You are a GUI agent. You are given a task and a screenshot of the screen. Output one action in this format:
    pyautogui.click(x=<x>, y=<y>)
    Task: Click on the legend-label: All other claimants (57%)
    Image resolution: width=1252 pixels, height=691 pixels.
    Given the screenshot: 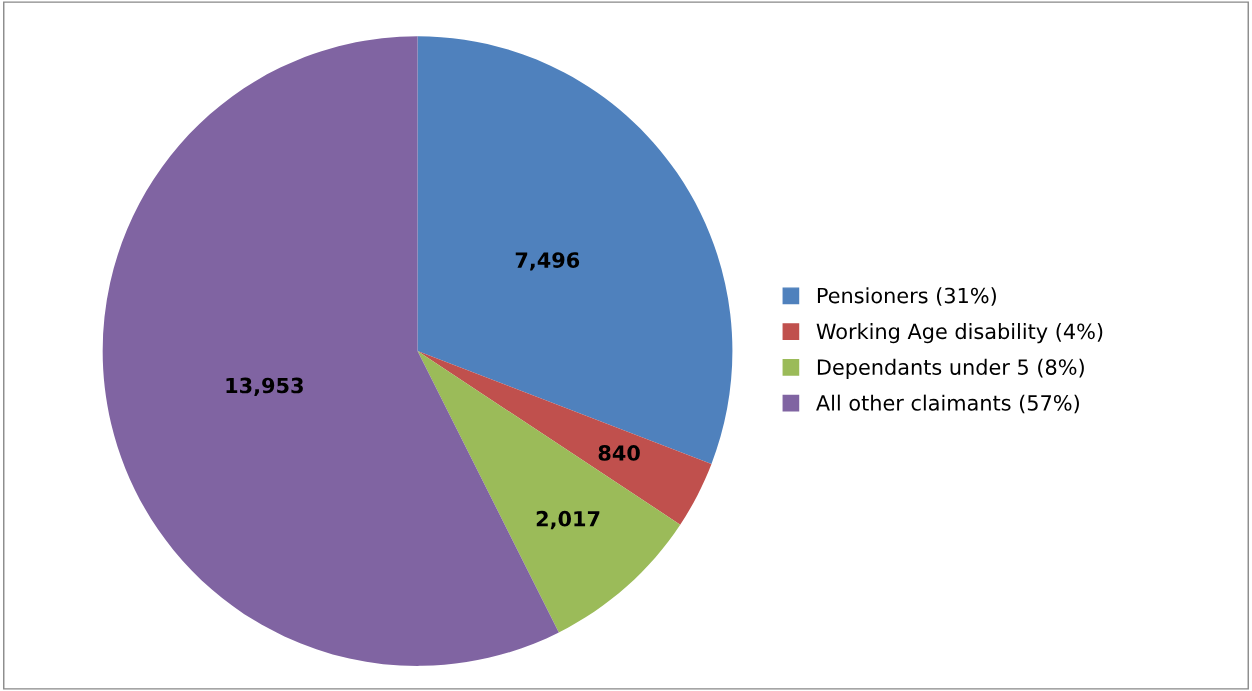 What is the action you would take?
    pyautogui.click(x=947, y=404)
    